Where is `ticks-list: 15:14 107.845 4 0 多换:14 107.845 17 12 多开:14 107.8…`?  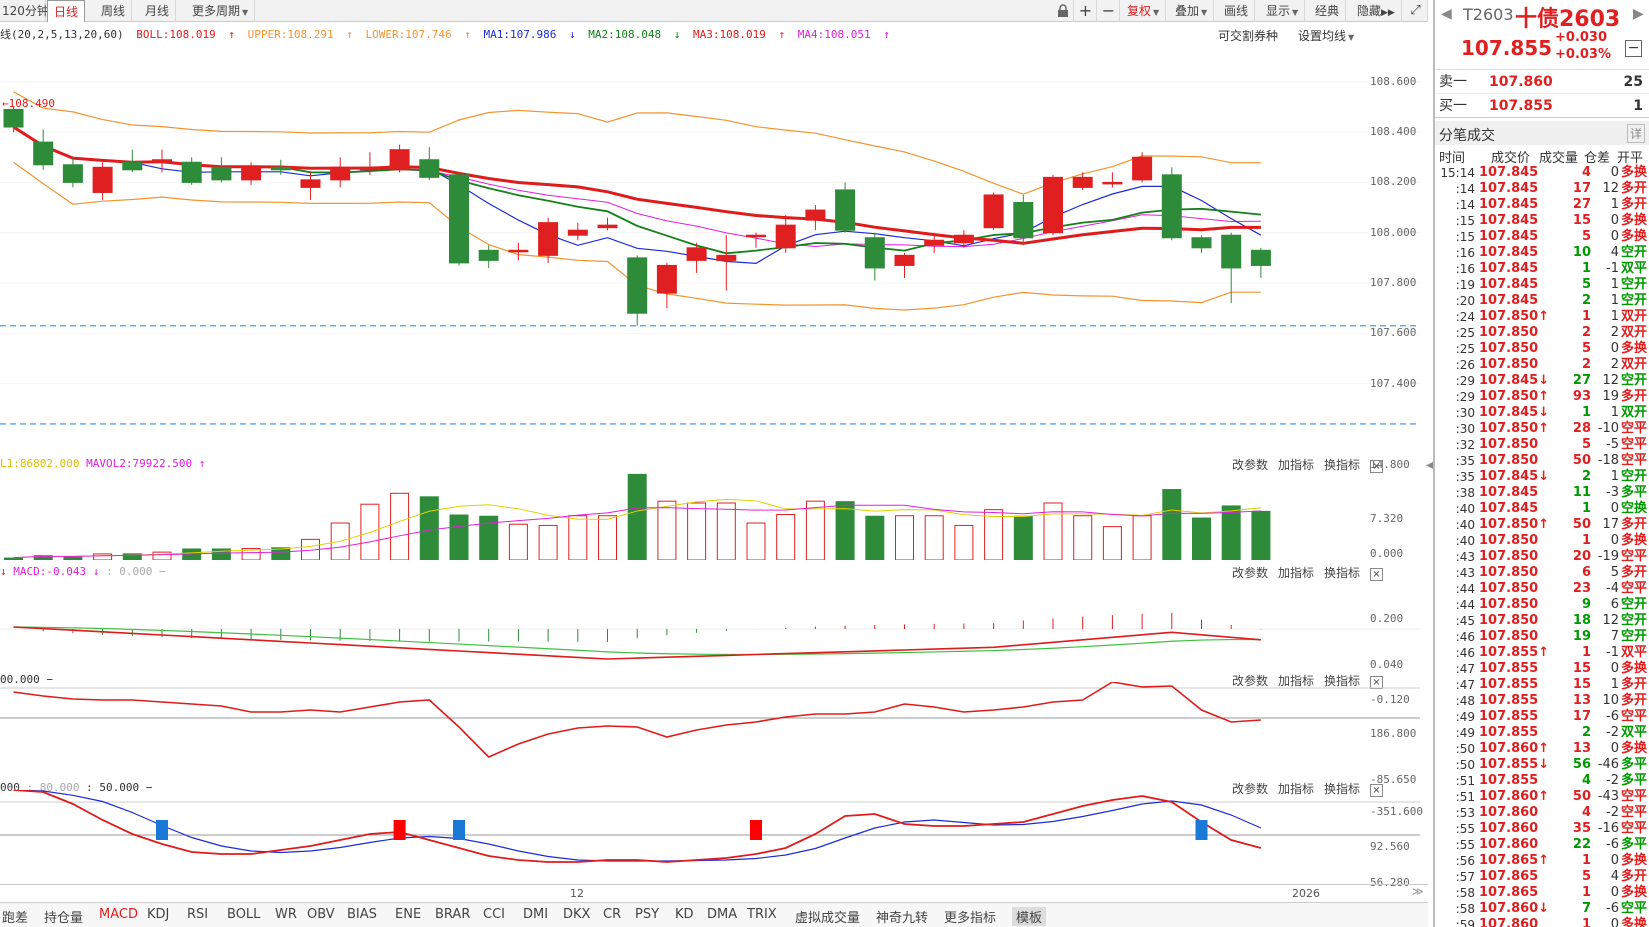
ticks-list: 15:14 107.845 4 0 多换:14 107.845 17 12 多开:14 107.8… is located at coordinates (1544, 546).